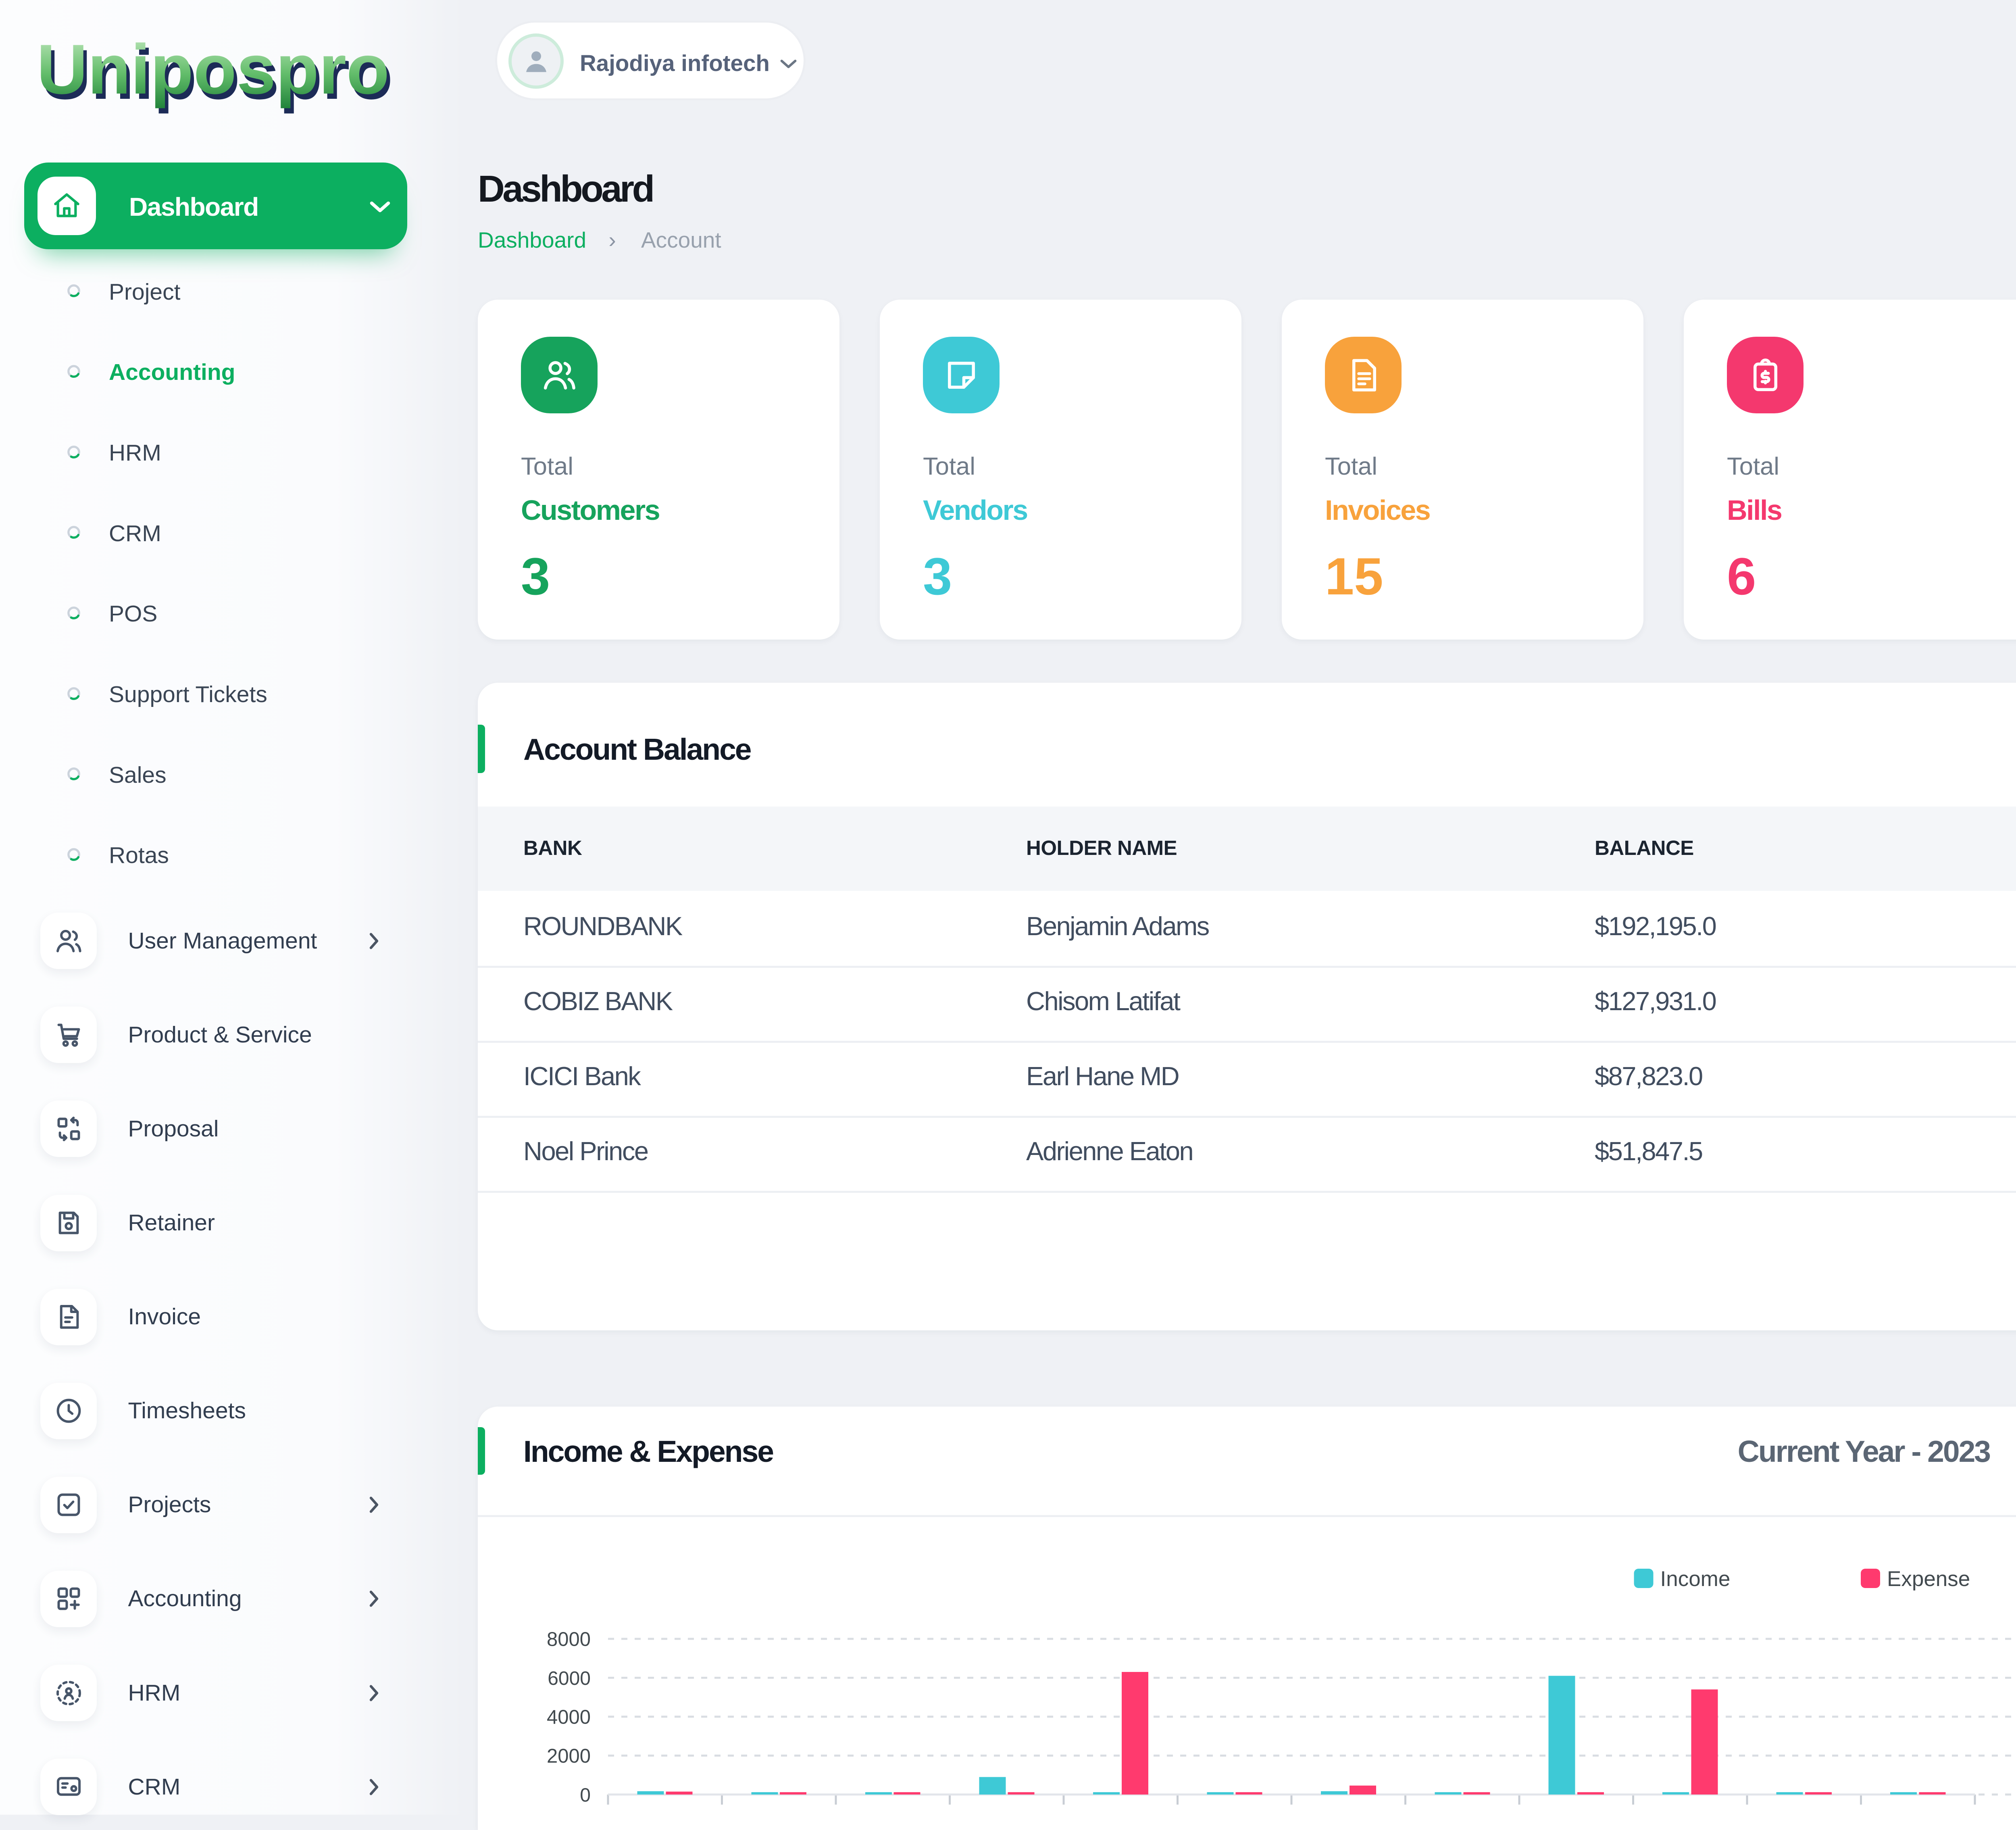  I want to click on svg-text: Expense, so click(1928, 1579).